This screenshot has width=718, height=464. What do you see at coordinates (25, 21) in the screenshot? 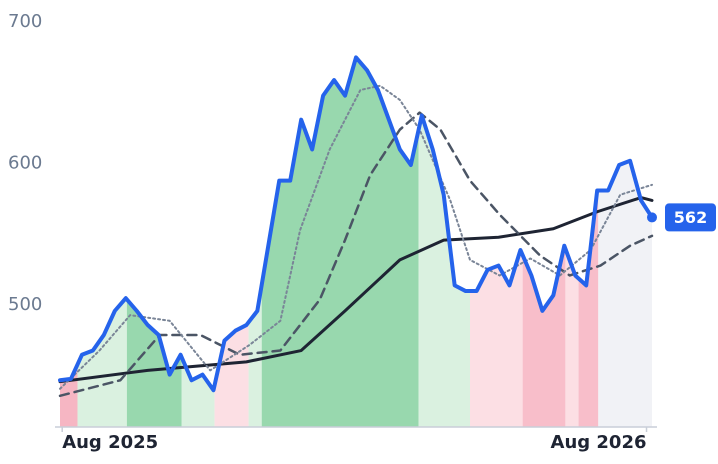
I see `y-tick-label: 700` at bounding box center [25, 21].